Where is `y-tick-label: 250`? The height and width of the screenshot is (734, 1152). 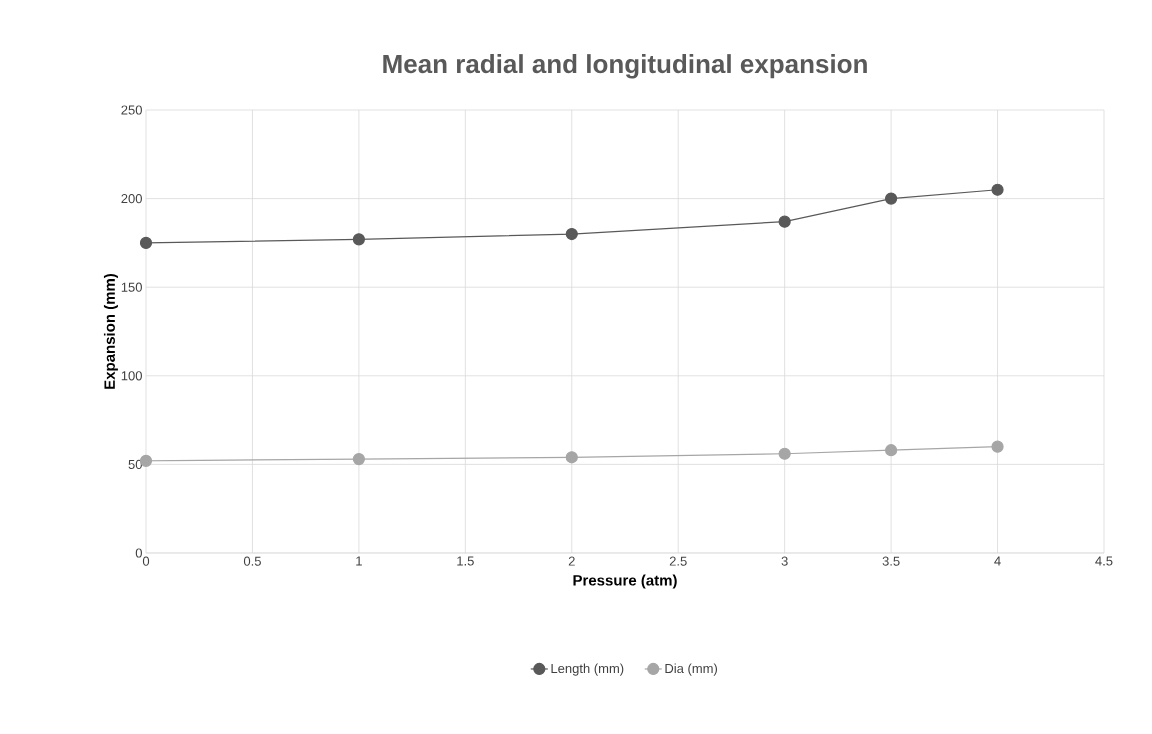
y-tick-label: 250 is located at coordinates (131, 110).